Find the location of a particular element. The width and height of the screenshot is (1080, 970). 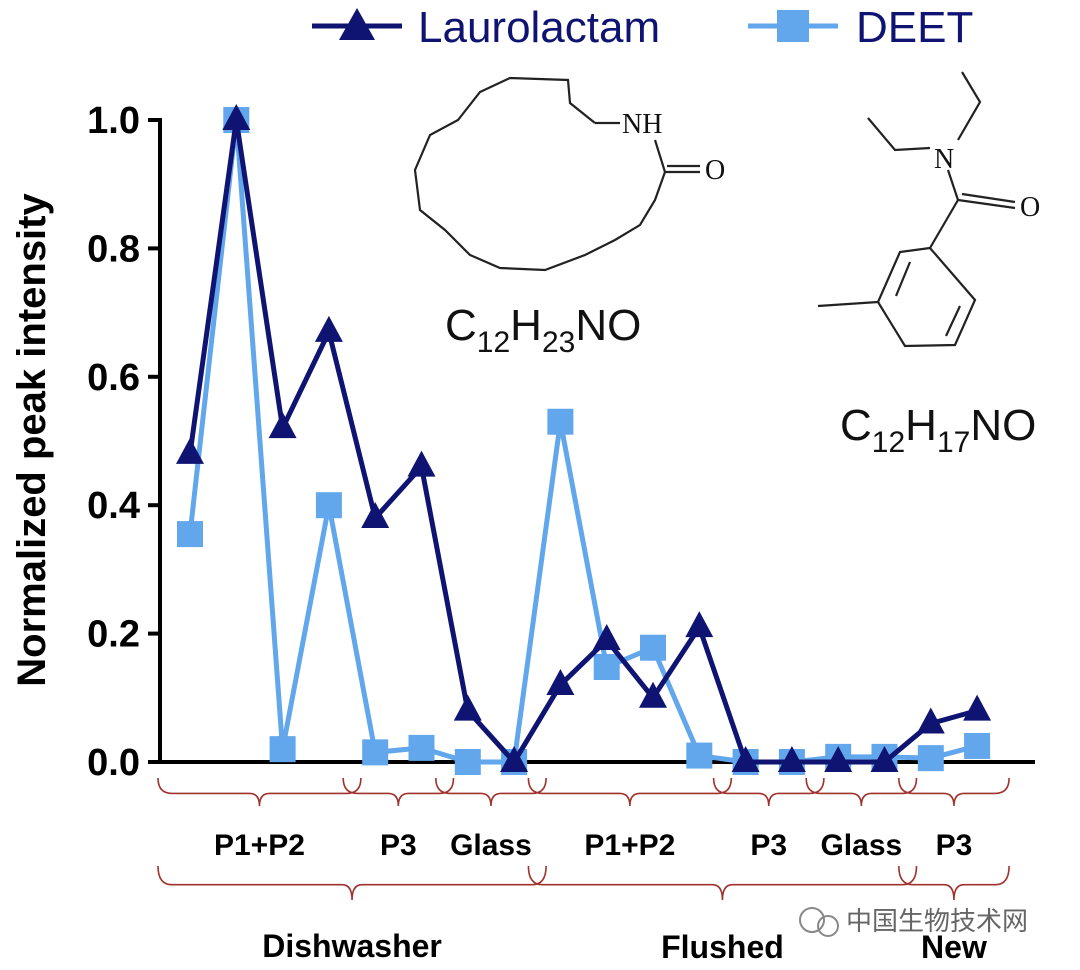

y-ticks: 0.0 0.2 0.4 0.6 0.8 1.0 is located at coordinates (123, 442).